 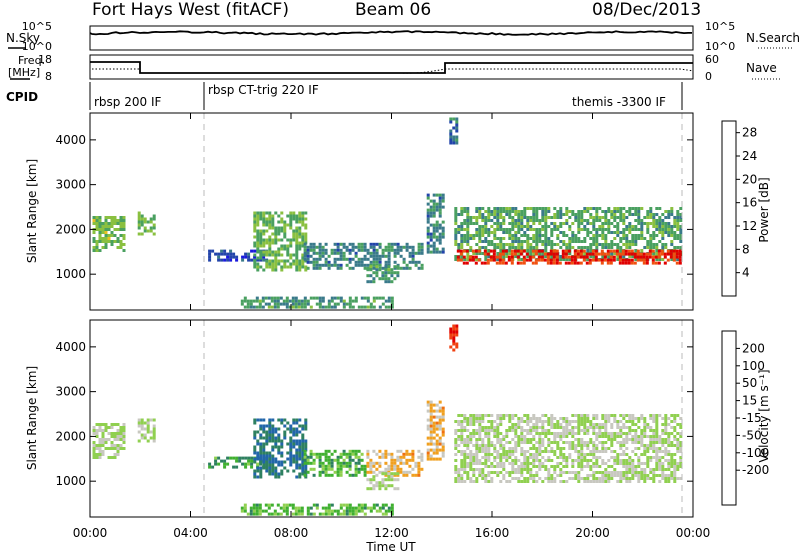 What do you see at coordinates (619, 102) in the screenshot?
I see `cpid-segment-3: themis -3300 IF` at bounding box center [619, 102].